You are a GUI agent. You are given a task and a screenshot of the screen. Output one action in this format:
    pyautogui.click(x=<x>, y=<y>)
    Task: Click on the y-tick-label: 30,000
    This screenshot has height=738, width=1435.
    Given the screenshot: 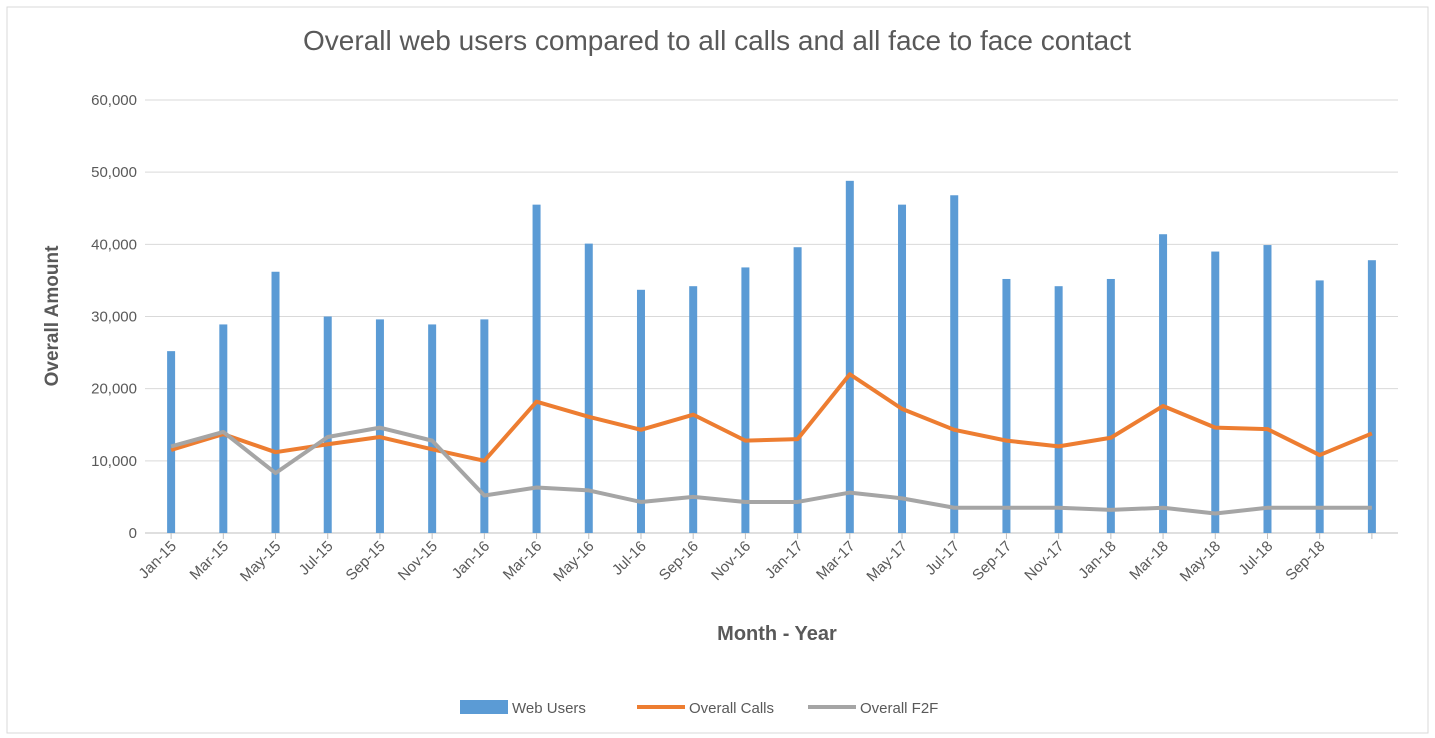 What is the action you would take?
    pyautogui.click(x=114, y=317)
    